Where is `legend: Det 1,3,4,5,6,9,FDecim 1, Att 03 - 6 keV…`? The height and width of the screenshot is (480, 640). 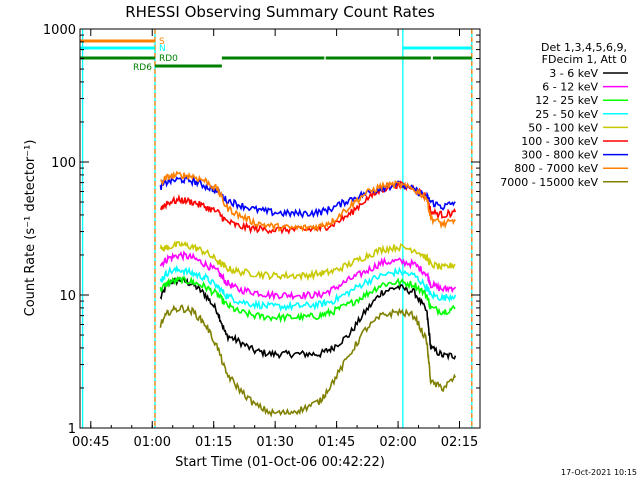
legend: Det 1,3,4,5,6,9,FDecim 1, Att 03 - 6 keV… is located at coordinates (564, 115).